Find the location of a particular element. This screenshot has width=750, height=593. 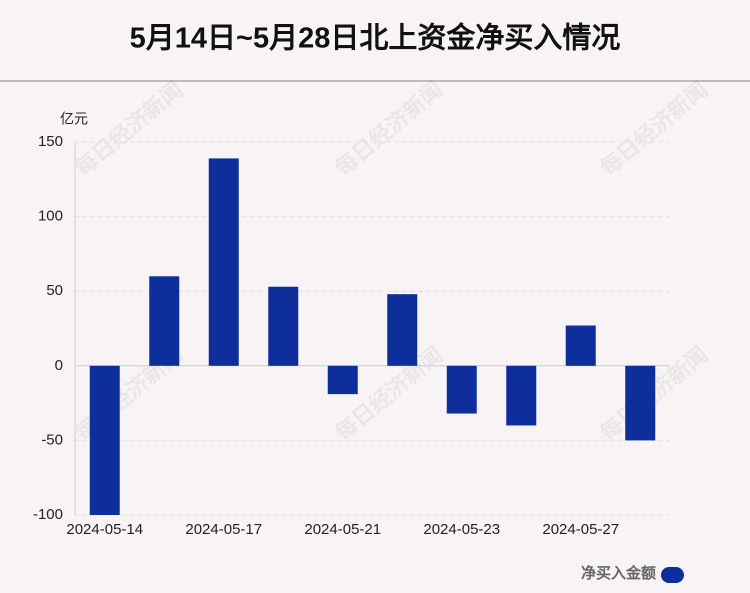

y-tick-label: 100 is located at coordinates (50, 216).